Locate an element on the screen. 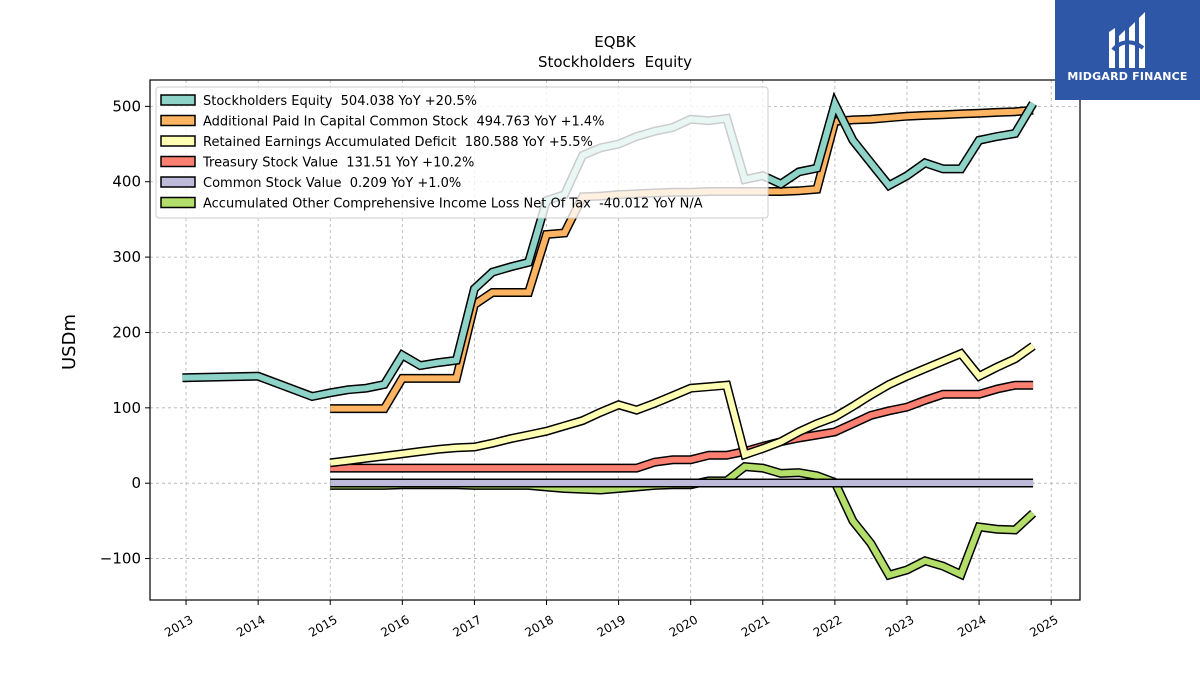  x-tick-label: 2022 is located at coordinates (827, 625).